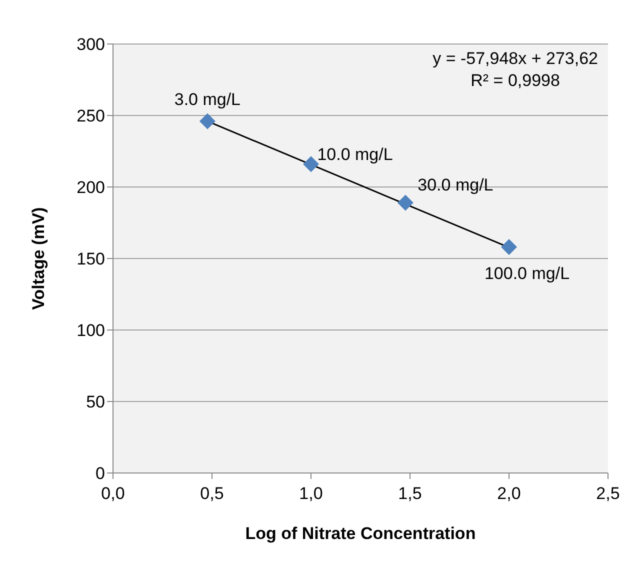 This screenshot has height=570, width=638. Describe the element at coordinates (95, 402) in the screenshot. I see `y-tick-label: 50` at that location.